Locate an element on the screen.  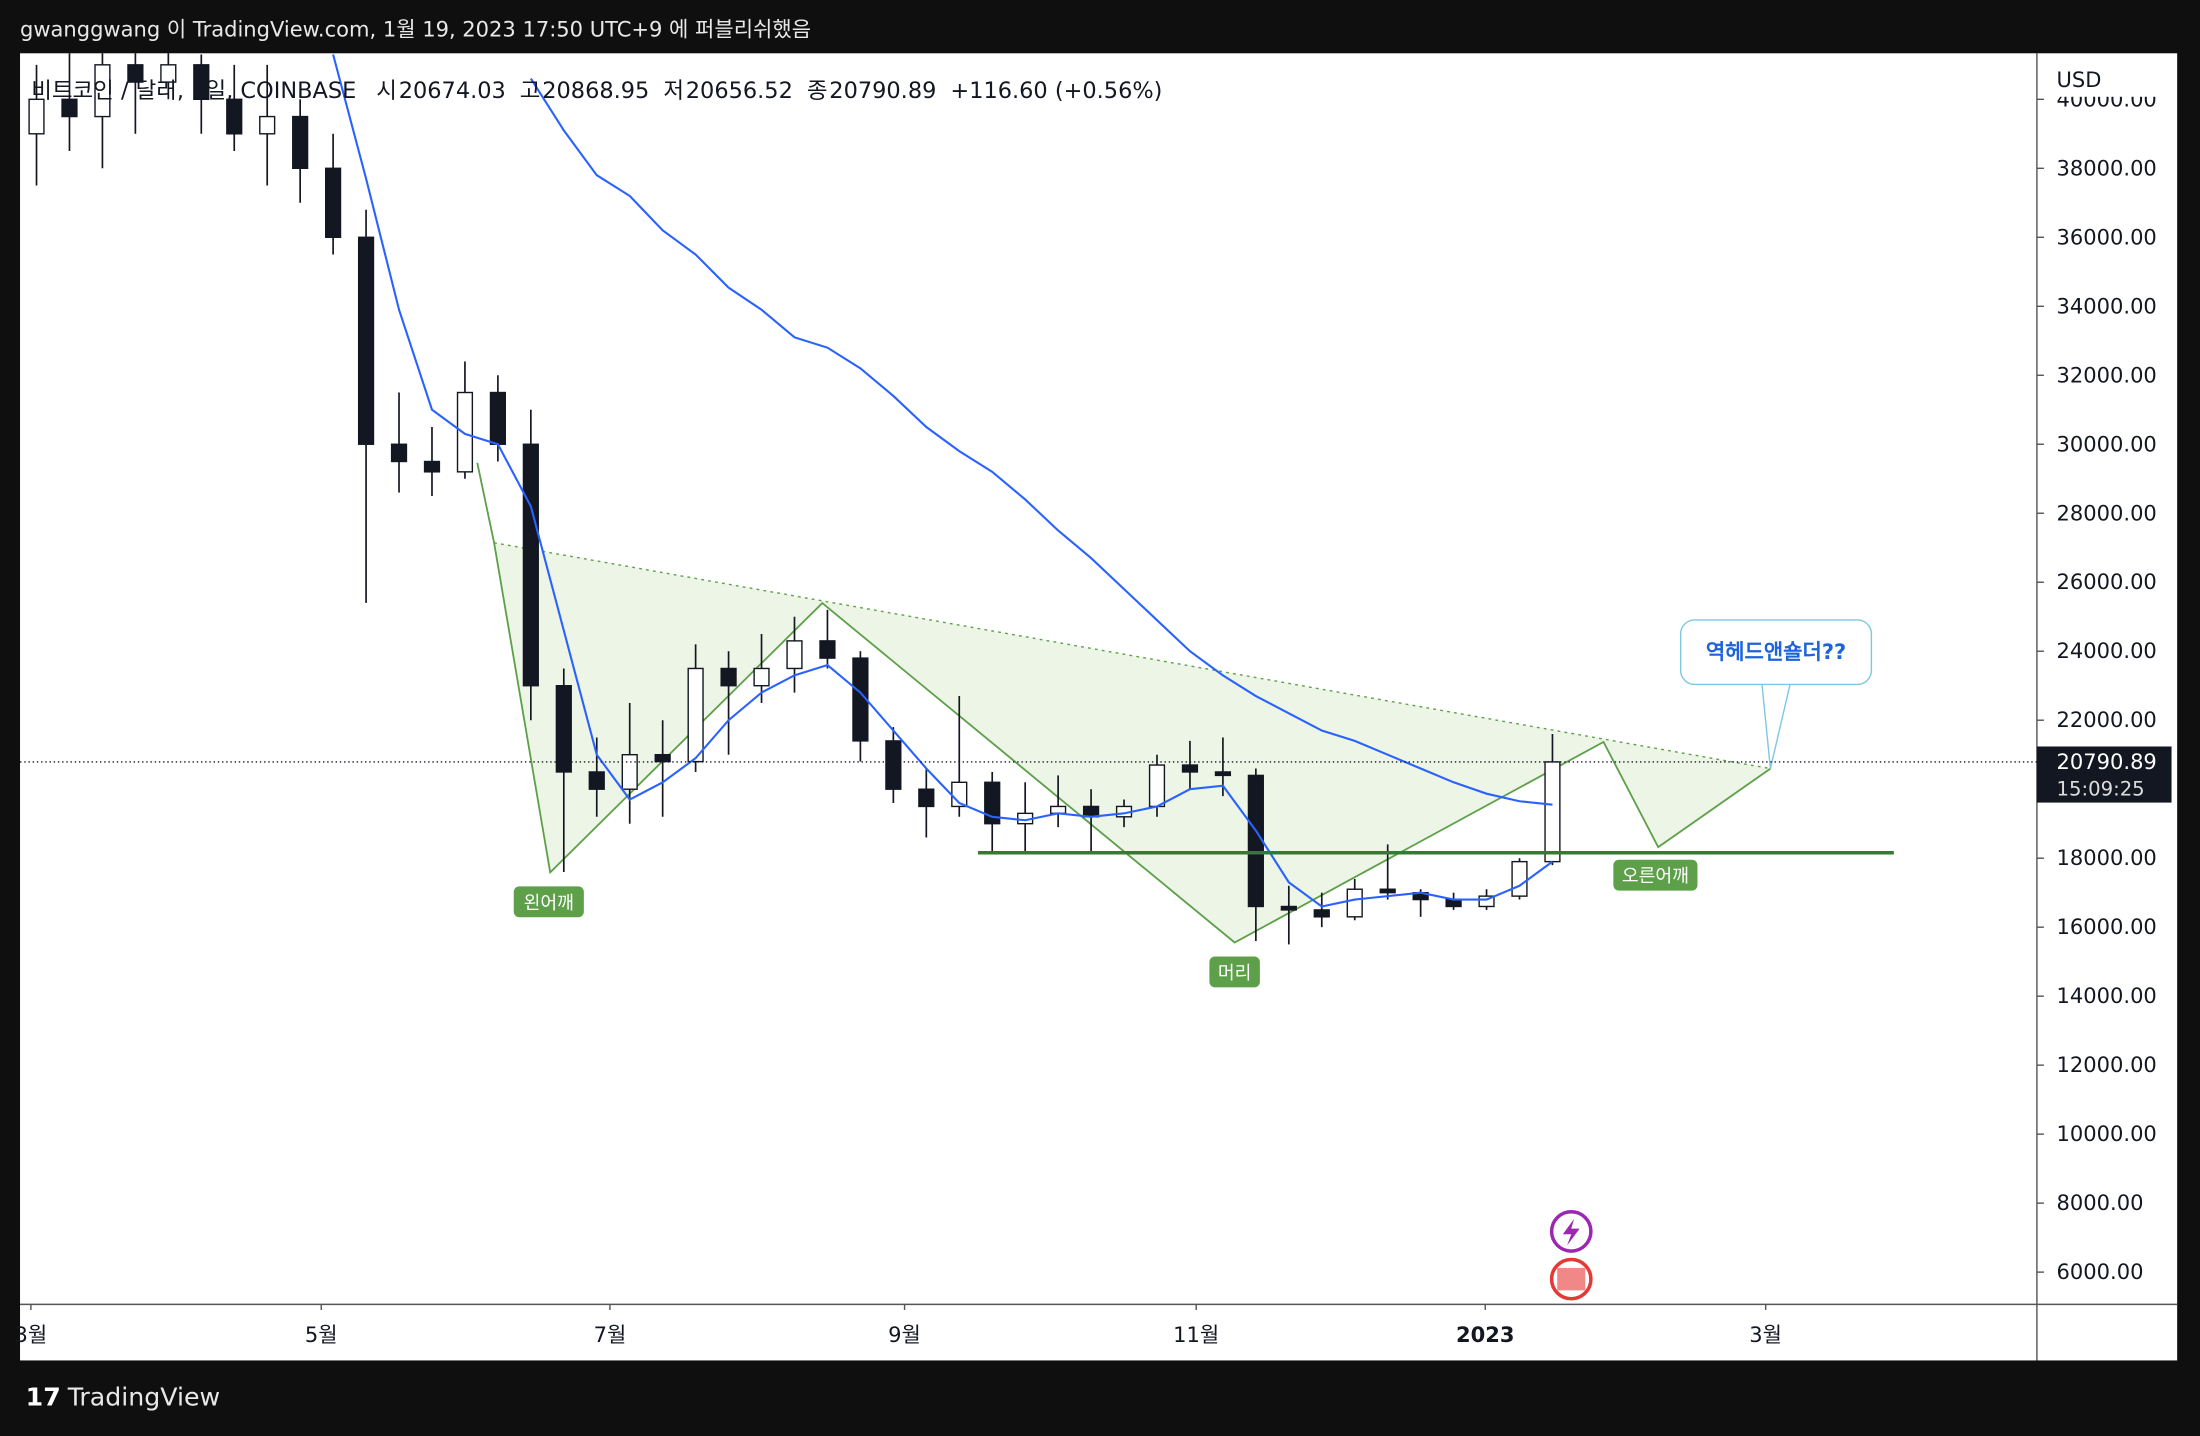
y-tick-label: 8000.00 is located at coordinates (2100, 1202).